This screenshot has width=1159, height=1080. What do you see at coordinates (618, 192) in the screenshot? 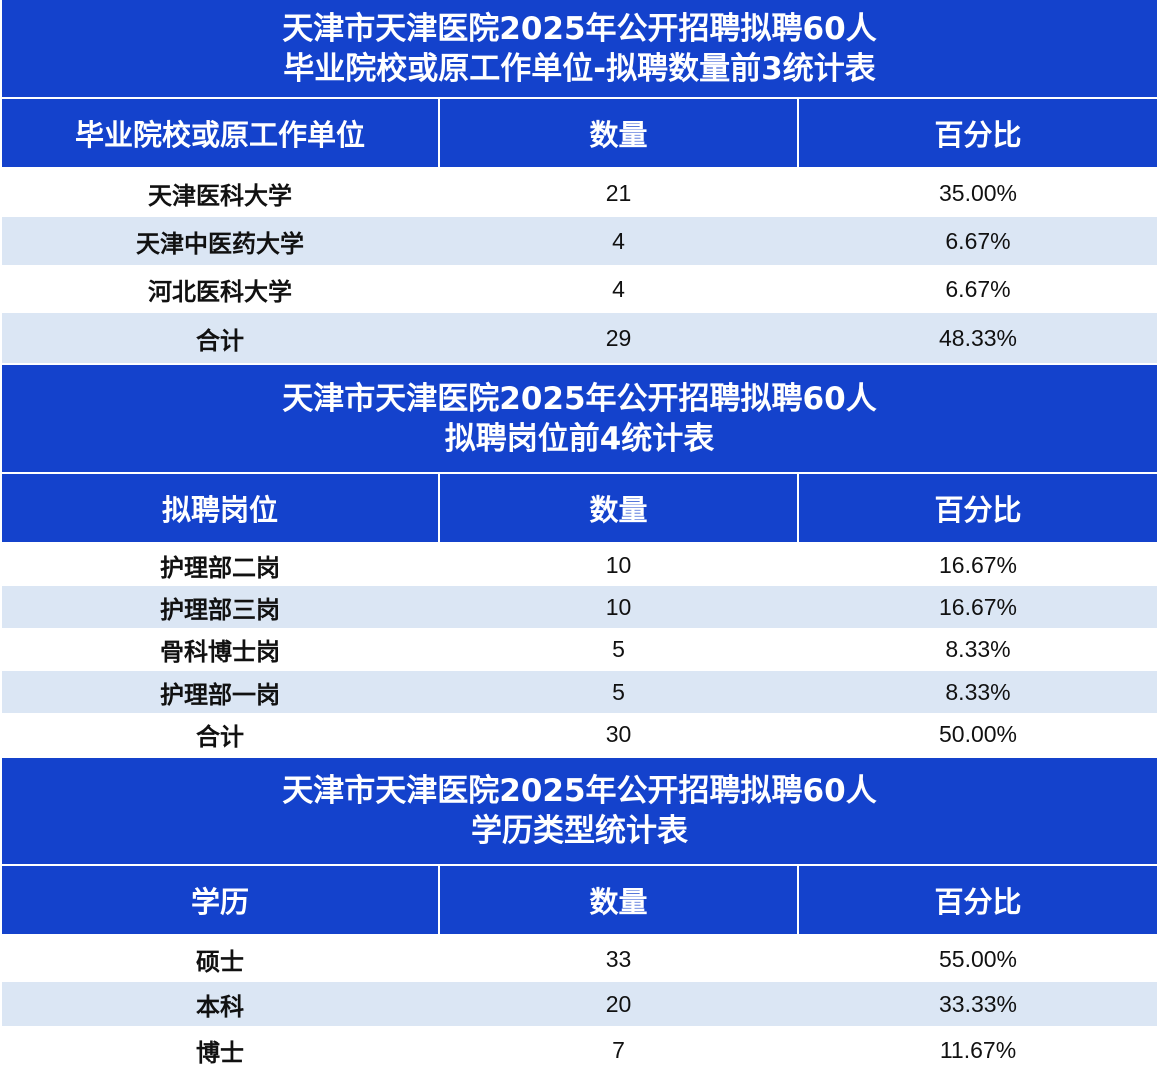
I see `row-count: 21` at bounding box center [618, 192].